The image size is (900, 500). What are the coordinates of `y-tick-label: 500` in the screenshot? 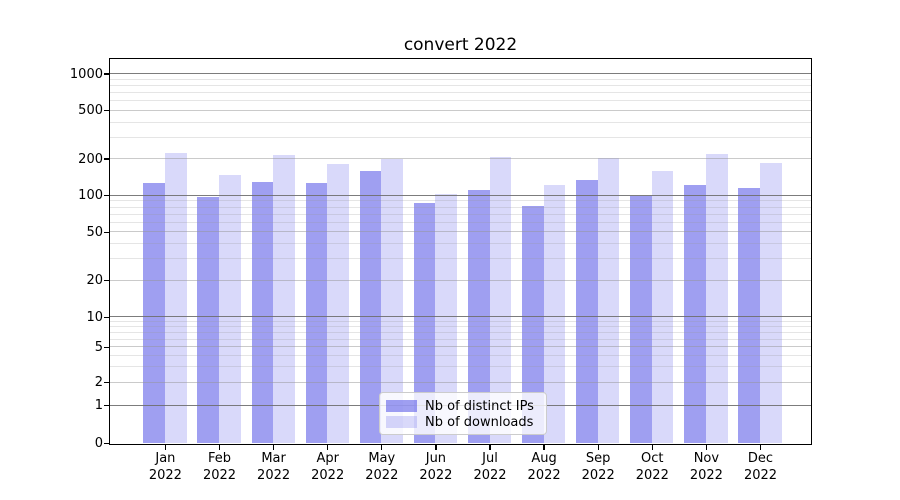 It's located at (90, 111).